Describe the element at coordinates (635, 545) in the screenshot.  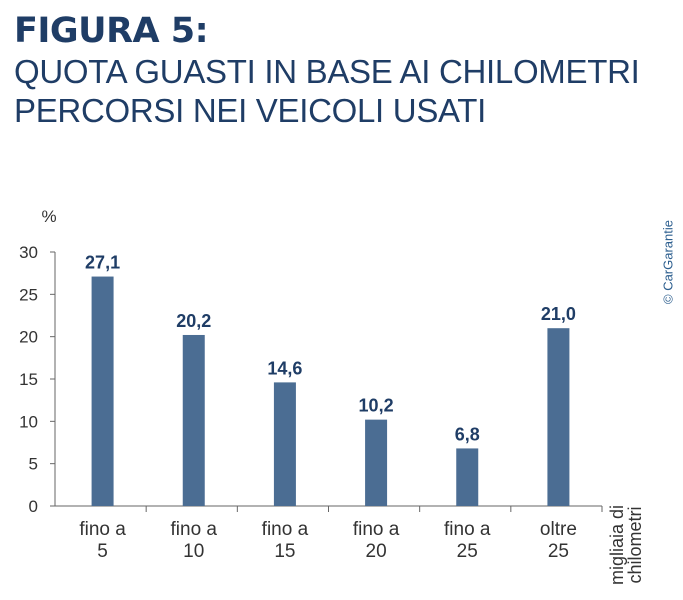
I see `x-axis-unit-line-2: chilometri` at that location.